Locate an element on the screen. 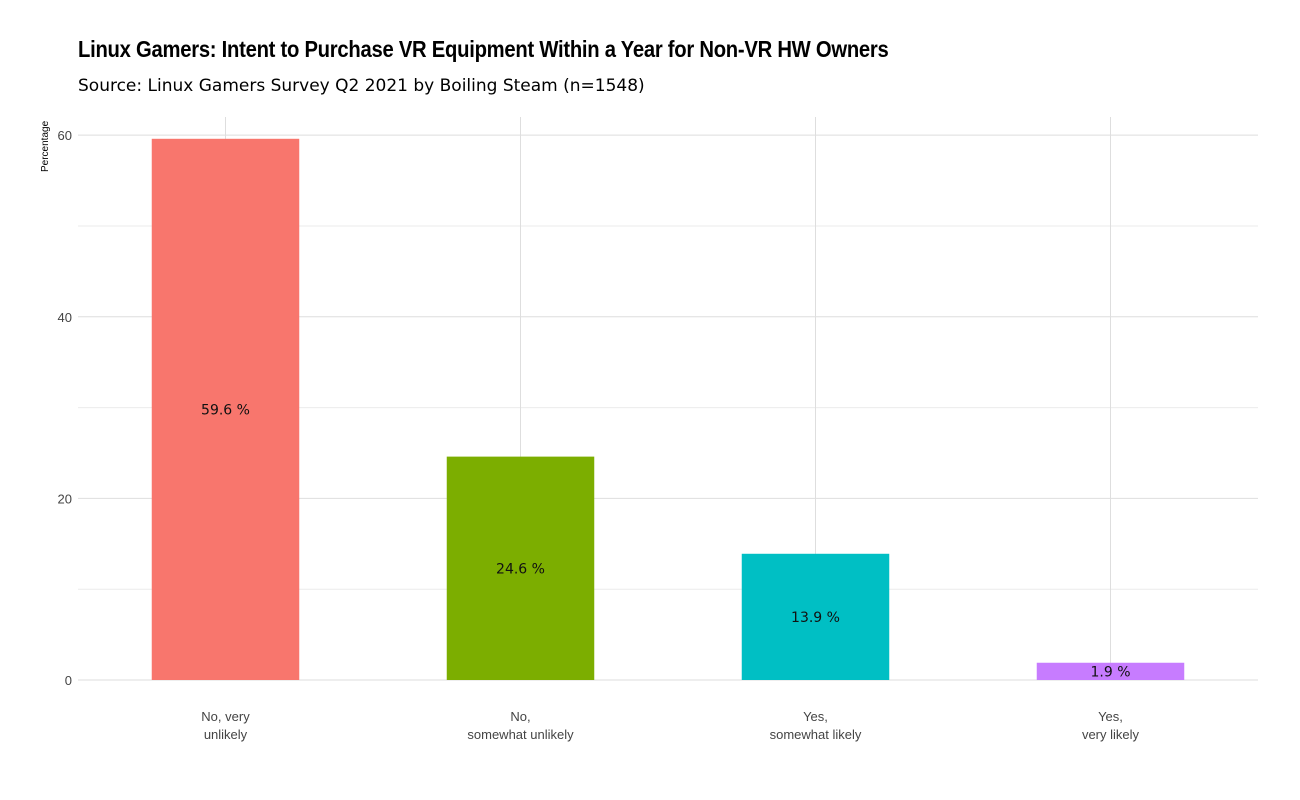 This screenshot has width=1300, height=800. y-tick-label: 60 is located at coordinates (65, 135).